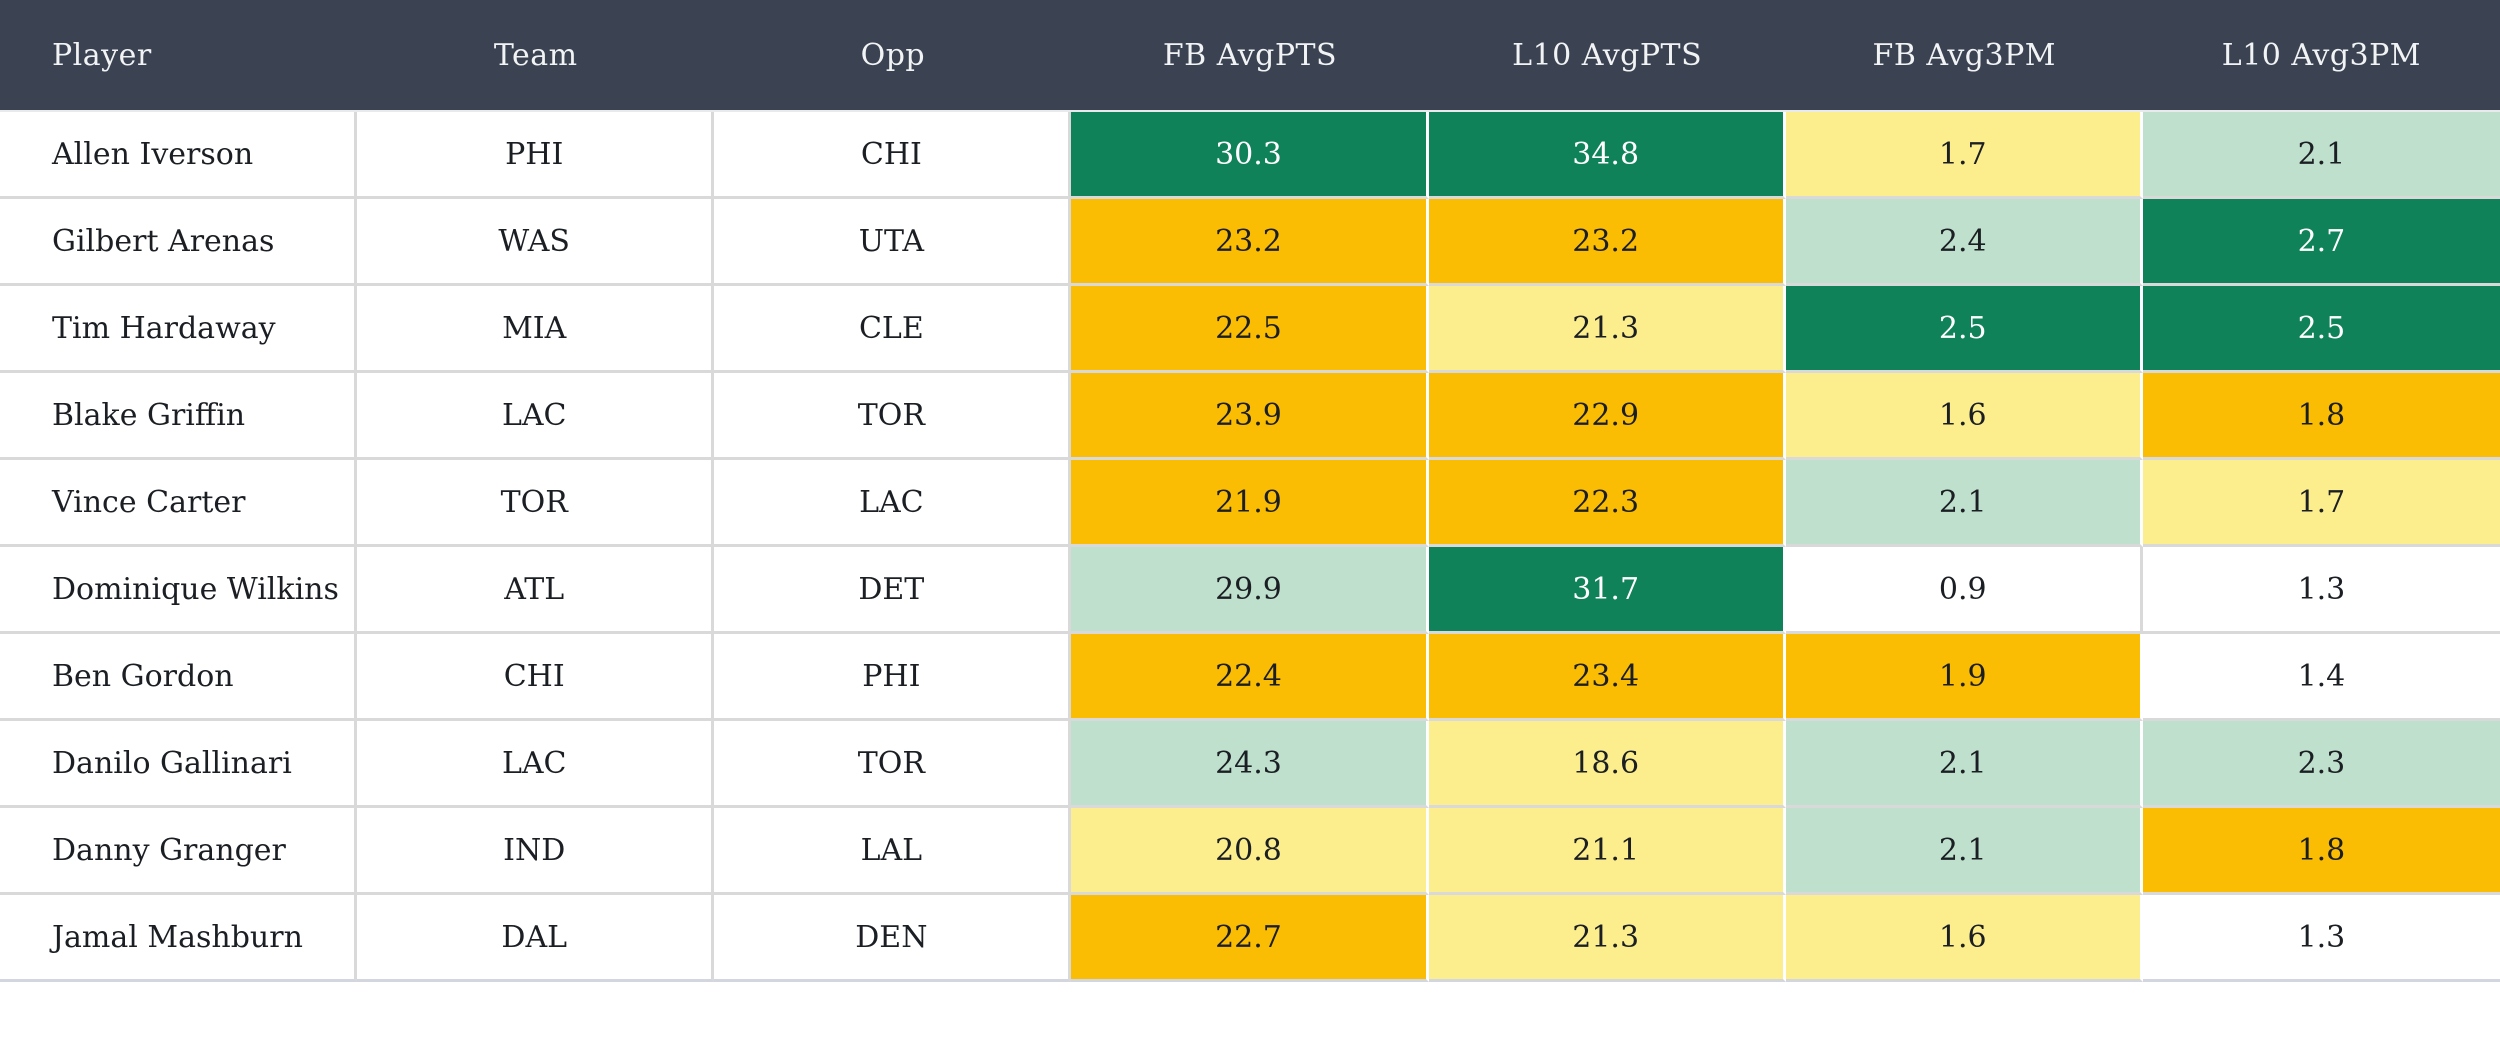  What do you see at coordinates (893, 329) in the screenshot?
I see `opponent-cell: CLE` at bounding box center [893, 329].